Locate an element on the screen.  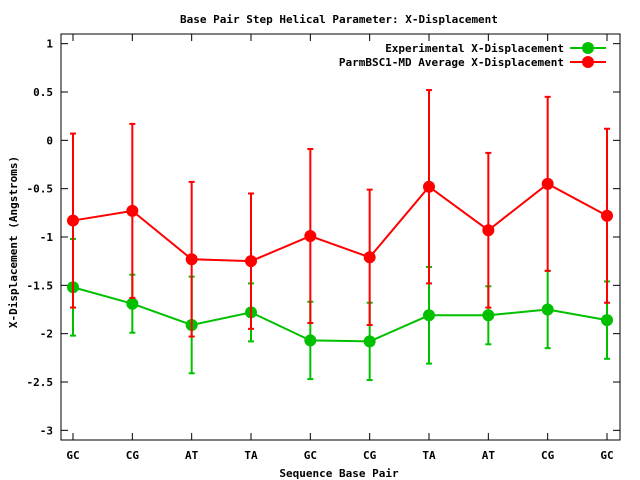
y-tick-label: -3 is located at coordinates (46, 430).